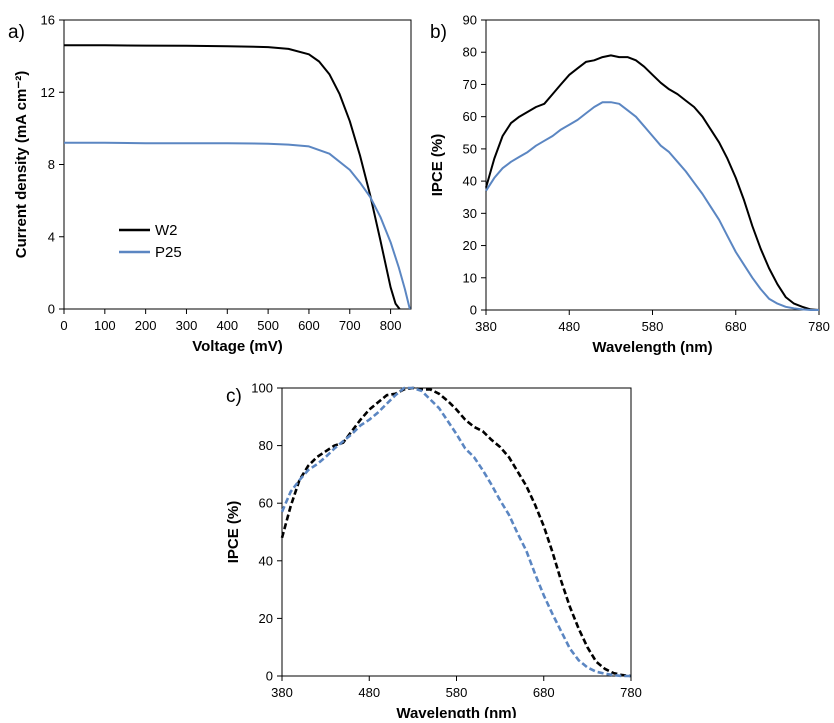 The image size is (834, 723). Describe the element at coordinates (21, 164) in the screenshot. I see `y-axis-title: Current density (mA cm⁻²)` at that location.